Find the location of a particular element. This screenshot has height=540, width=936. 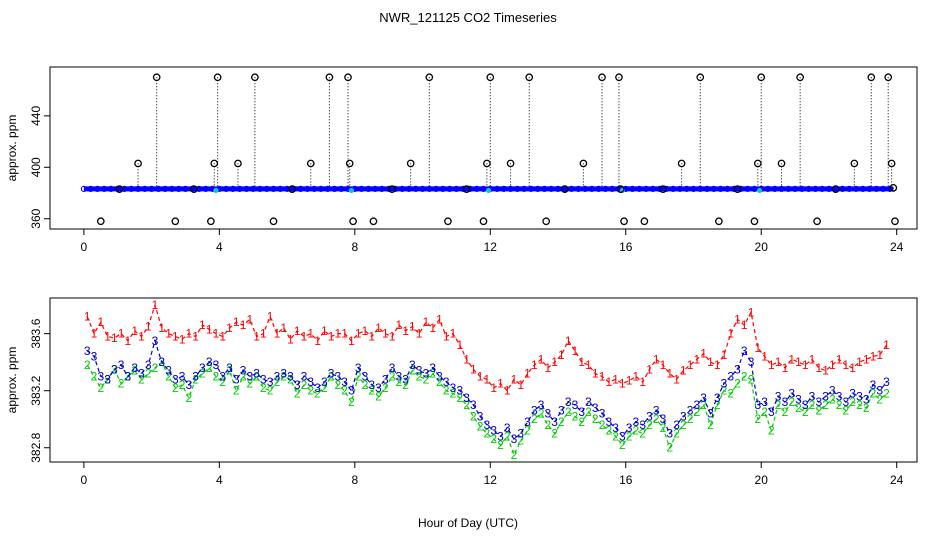

top-y-axis: 360 400 440 is located at coordinates (39, 167).